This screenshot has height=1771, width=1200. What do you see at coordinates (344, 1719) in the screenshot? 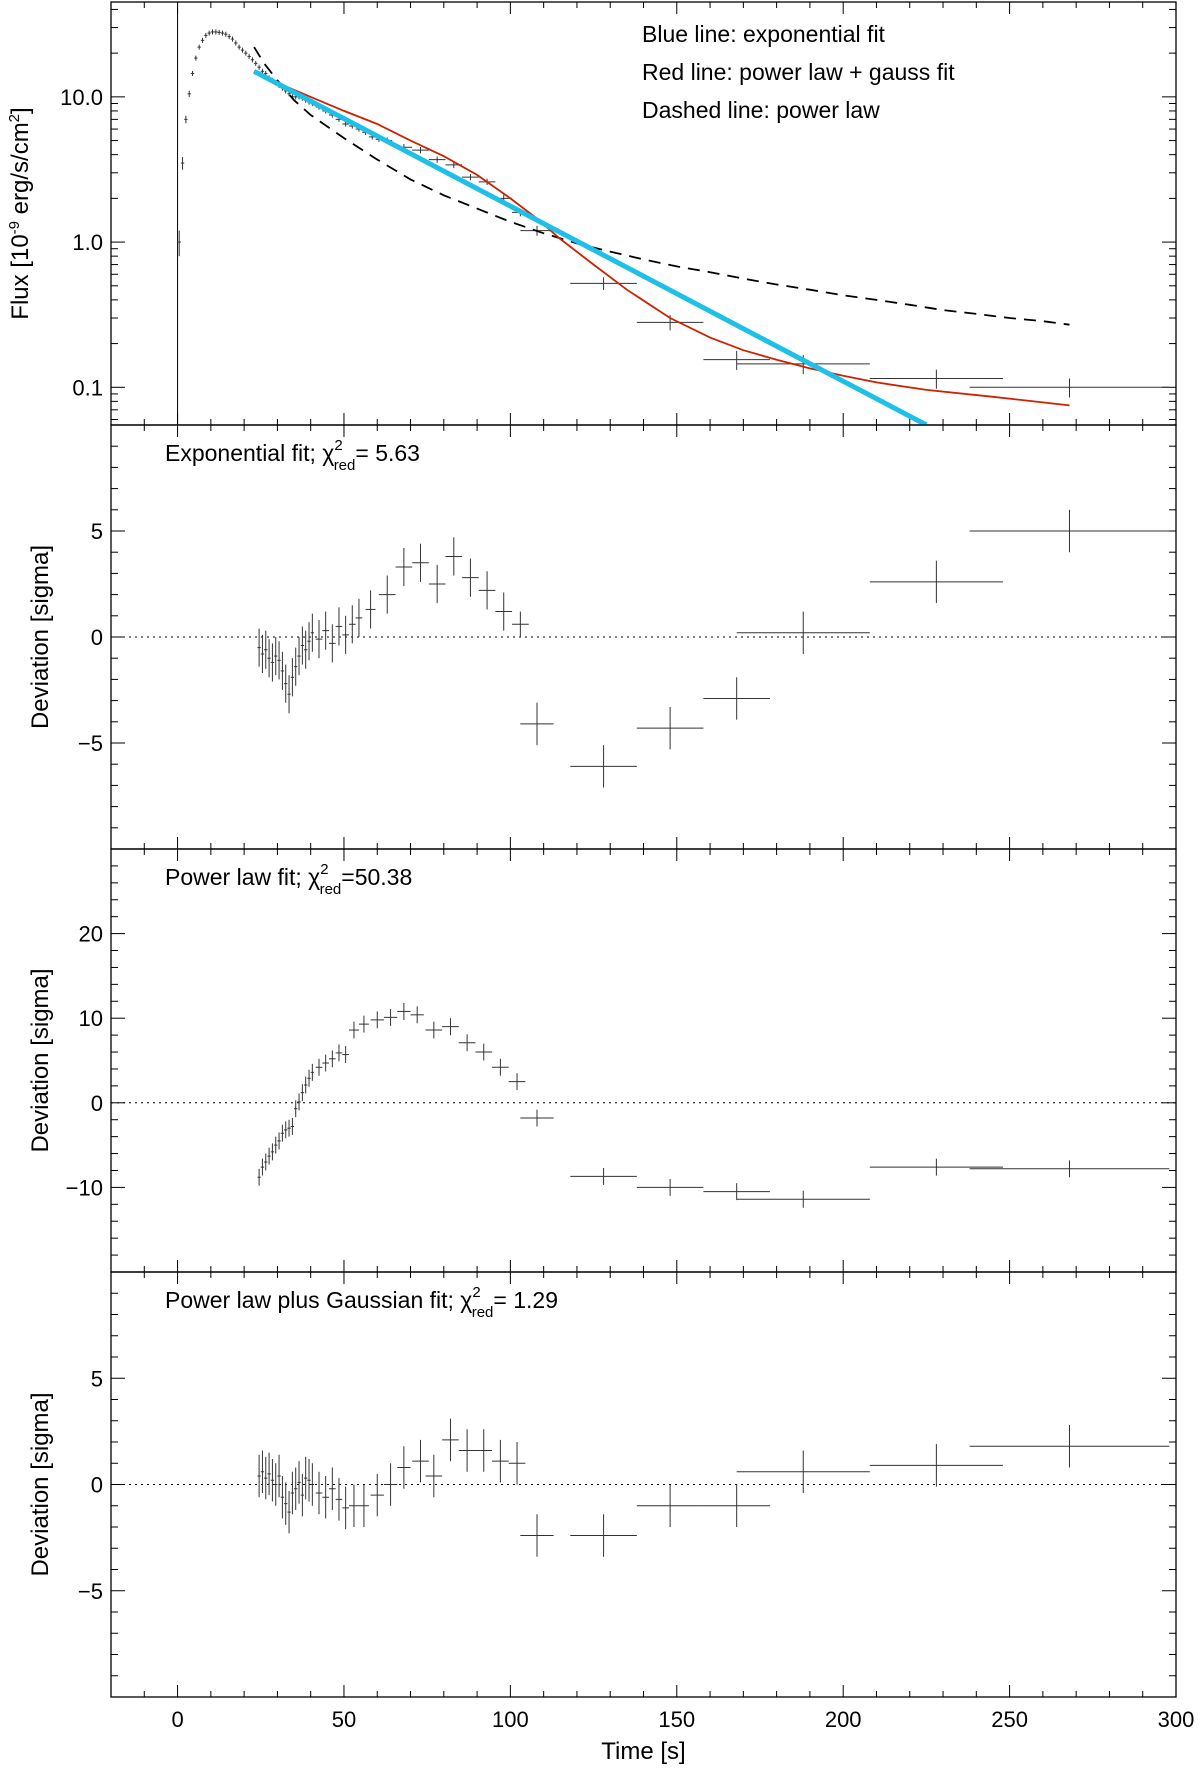
I see `x-tick-label: 50` at bounding box center [344, 1719].